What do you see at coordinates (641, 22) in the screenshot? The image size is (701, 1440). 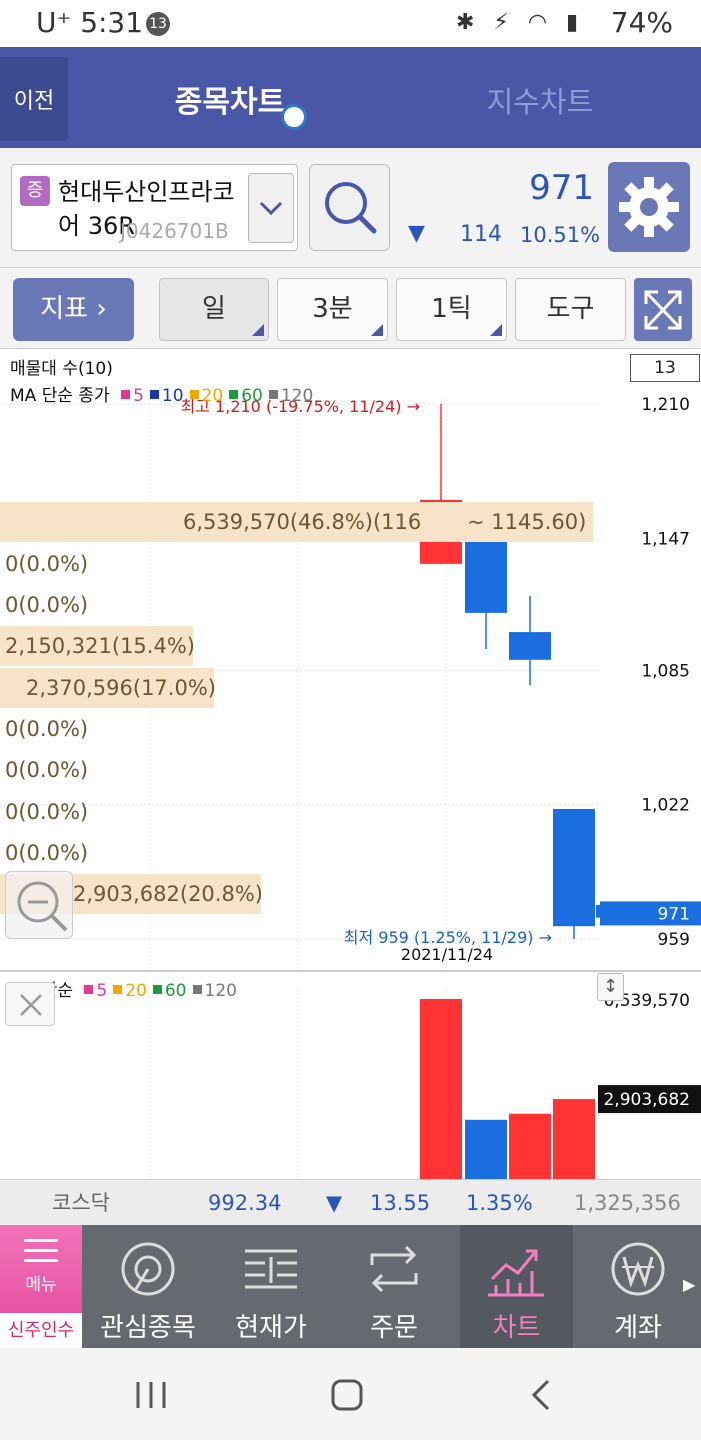 I see `battery-level: 74%` at bounding box center [641, 22].